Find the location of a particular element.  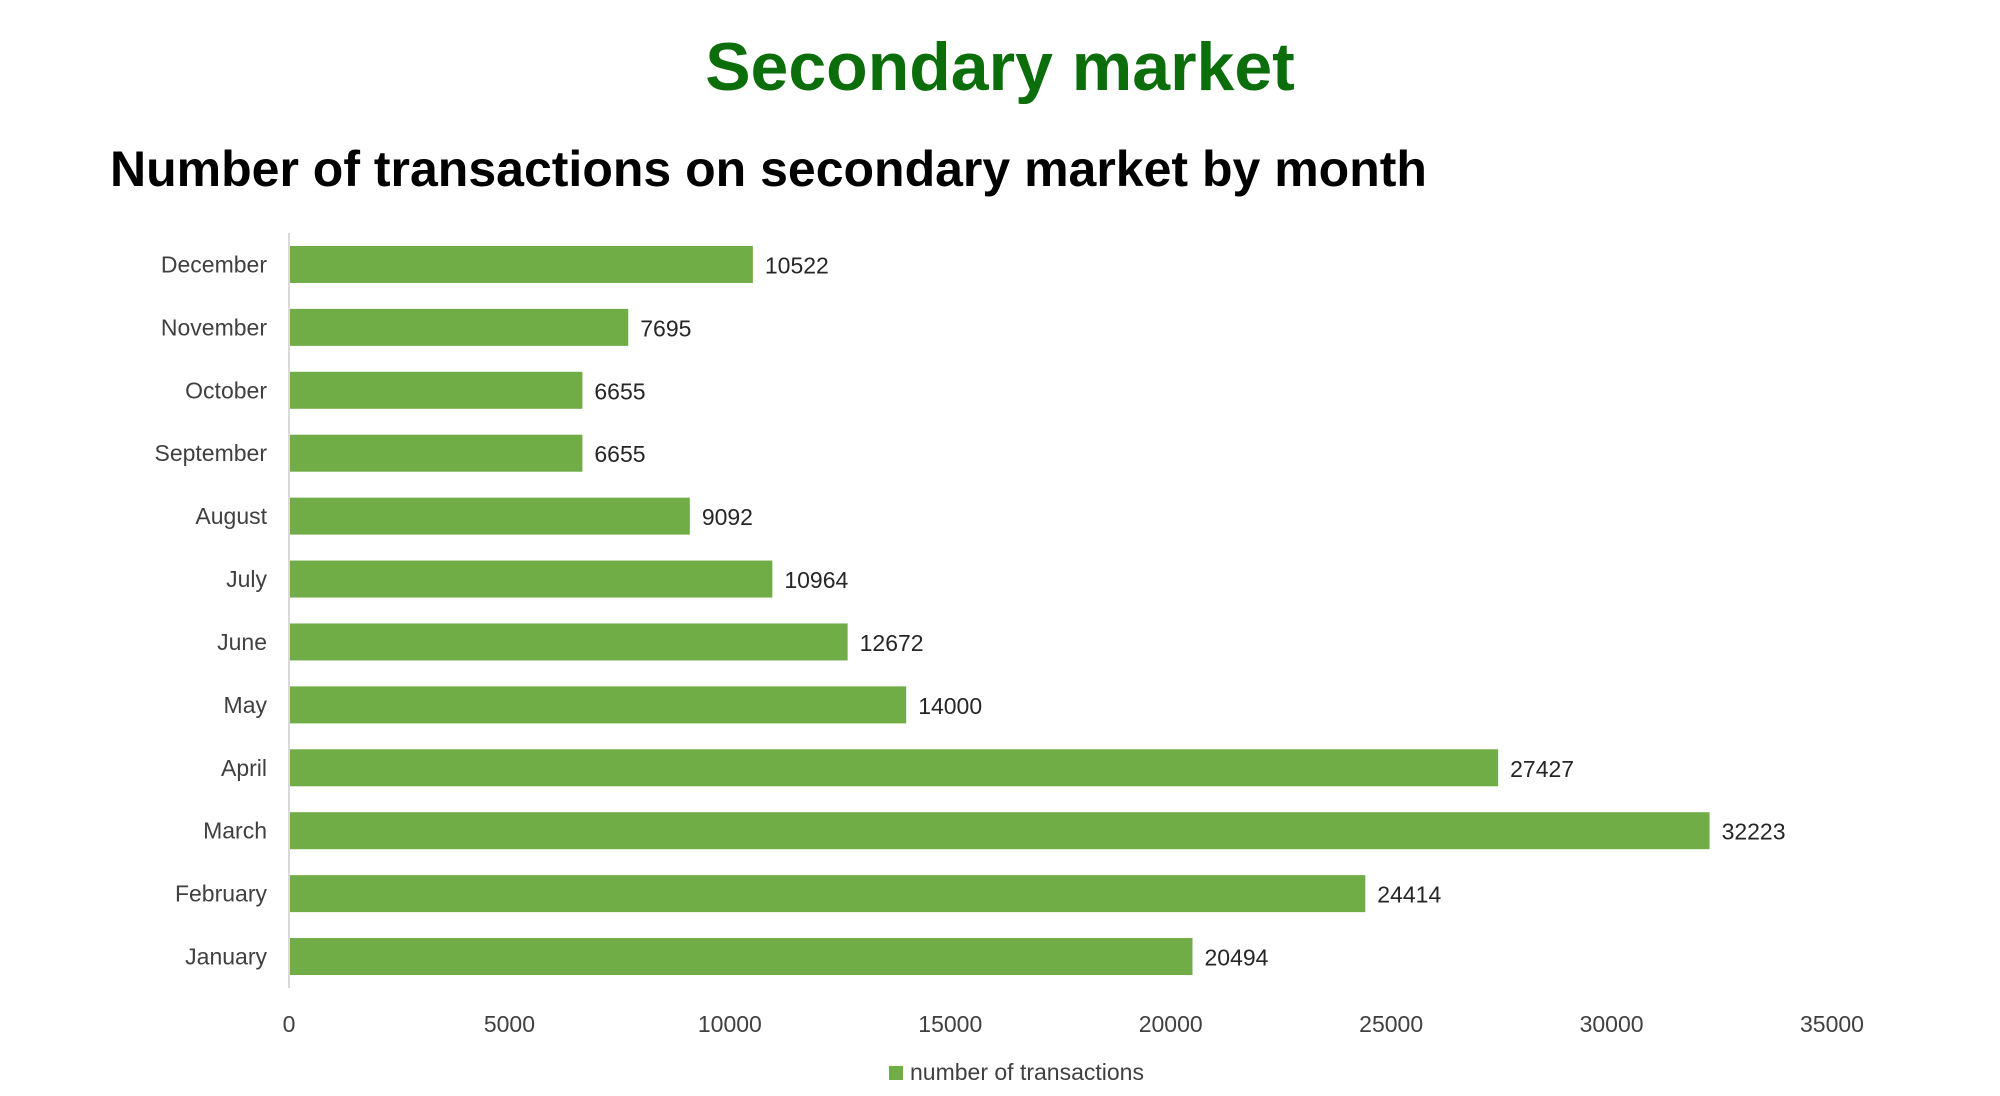

legend-label: number of transactions is located at coordinates (1027, 1072).